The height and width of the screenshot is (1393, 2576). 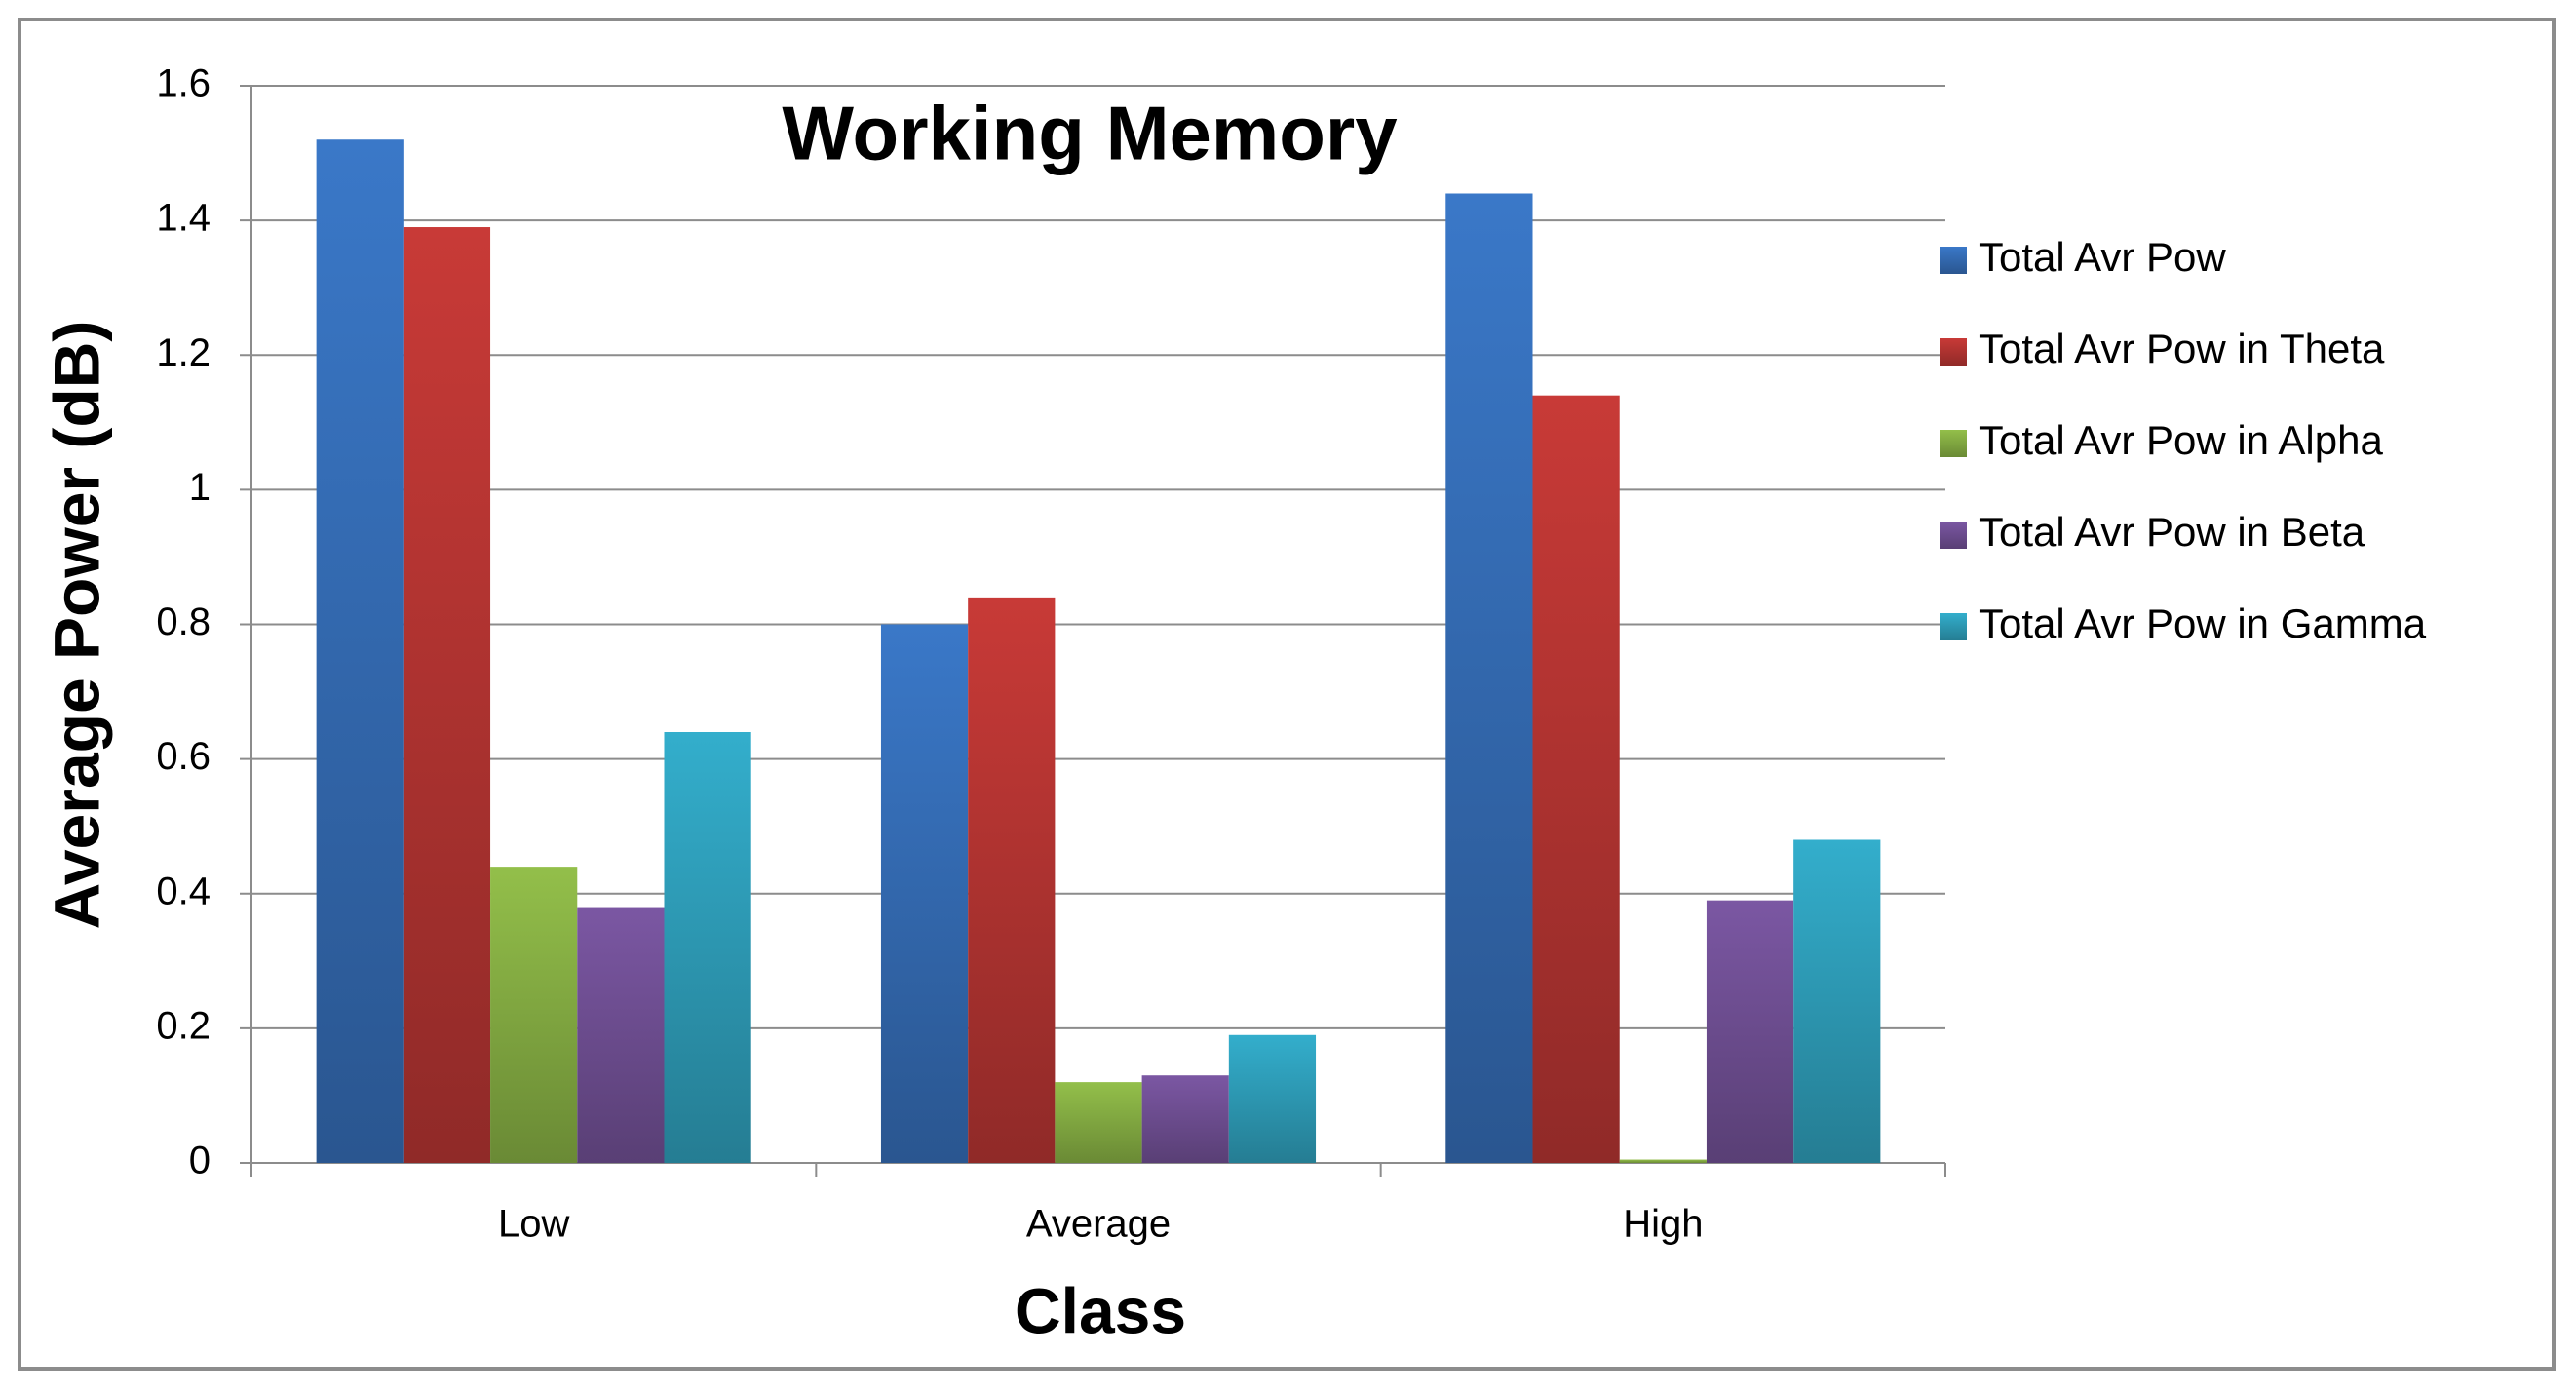 What do you see at coordinates (2182, 348) in the screenshot?
I see `legend-label: Total Avr Pow in Theta` at bounding box center [2182, 348].